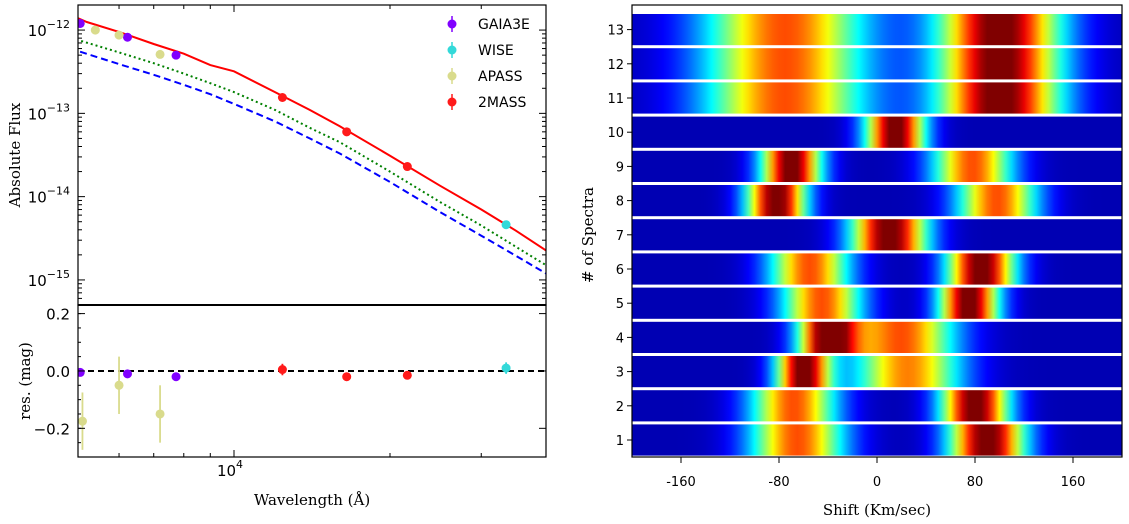  I want to click on ccf-y-tick-label: 2, so click(620, 407).